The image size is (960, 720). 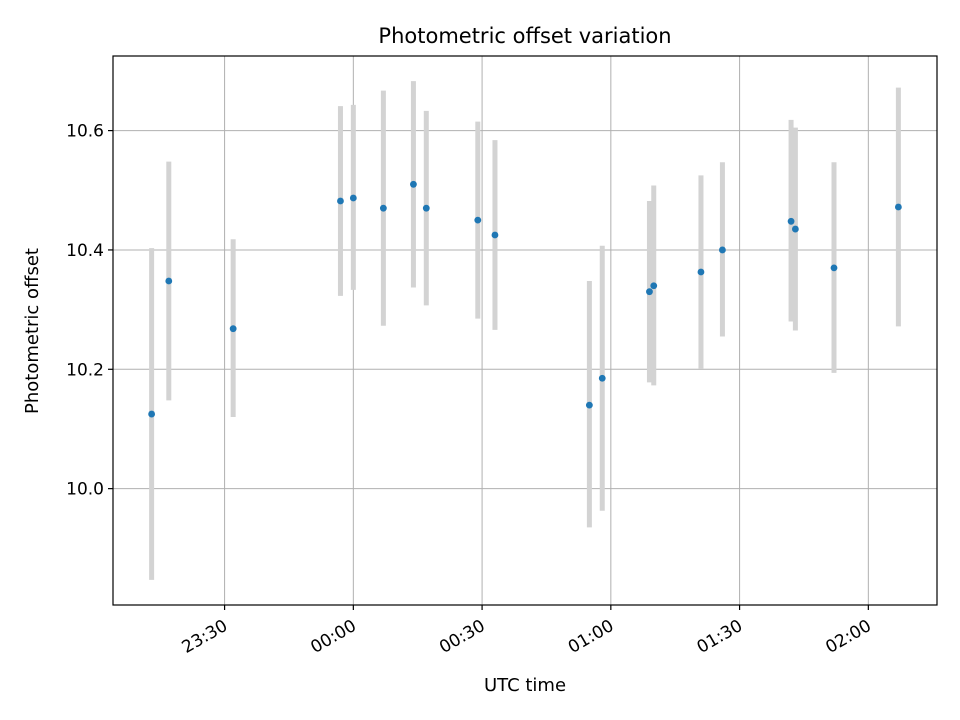 What do you see at coordinates (524, 36) in the screenshot?
I see `chart-title: Photometric offset variation` at bounding box center [524, 36].